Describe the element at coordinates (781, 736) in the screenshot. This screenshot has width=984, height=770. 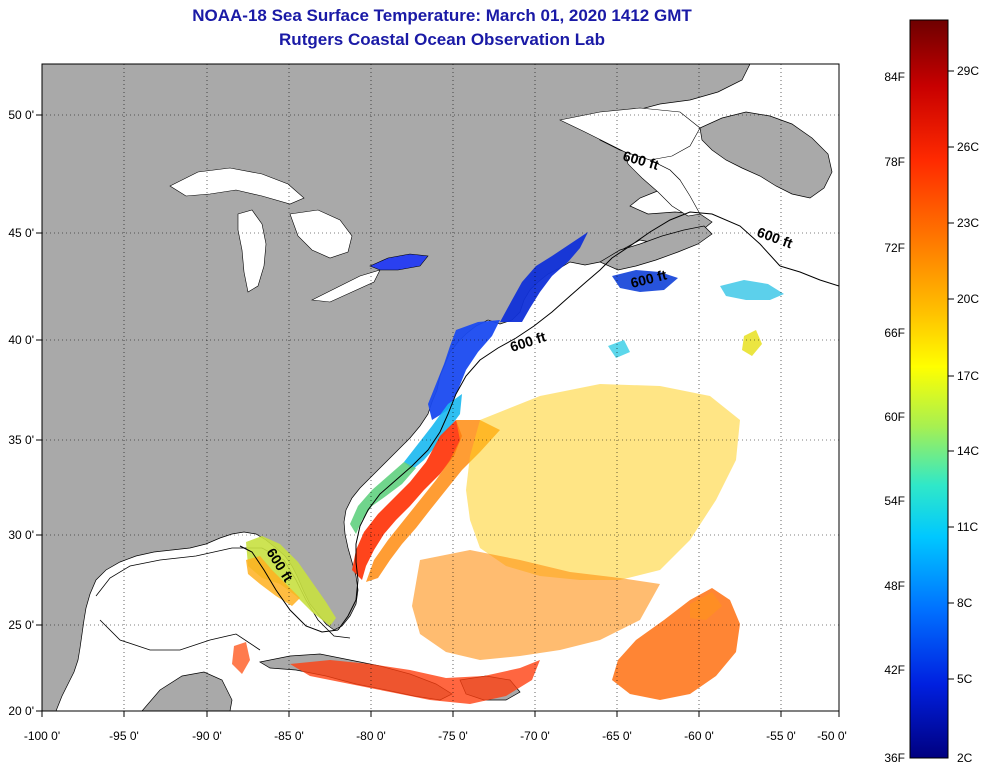
I see `lon-label: -55 0'` at that location.